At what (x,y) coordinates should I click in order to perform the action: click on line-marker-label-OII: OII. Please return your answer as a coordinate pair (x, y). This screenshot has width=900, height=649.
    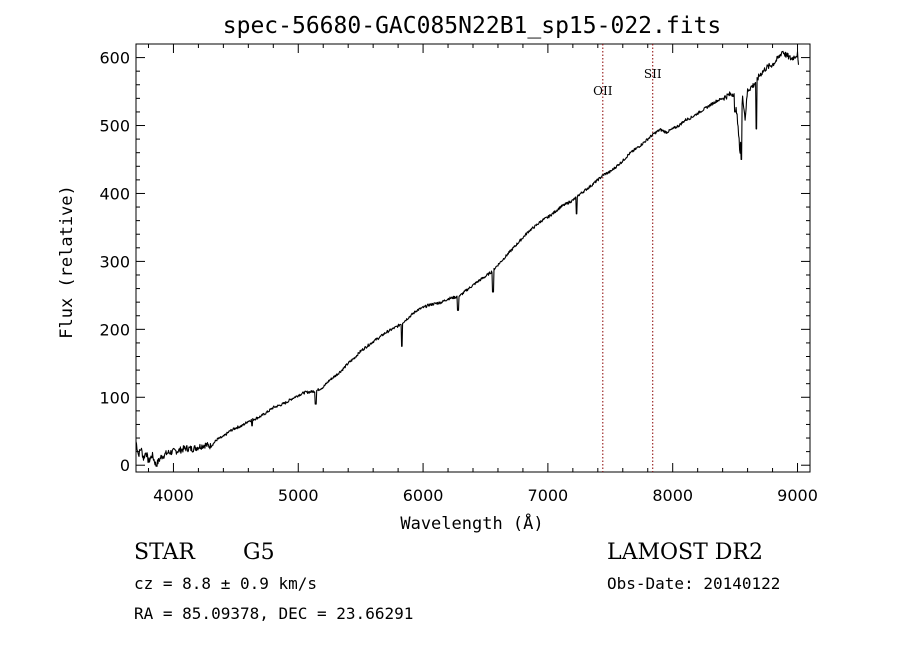
    Looking at the image, I should click on (603, 91).